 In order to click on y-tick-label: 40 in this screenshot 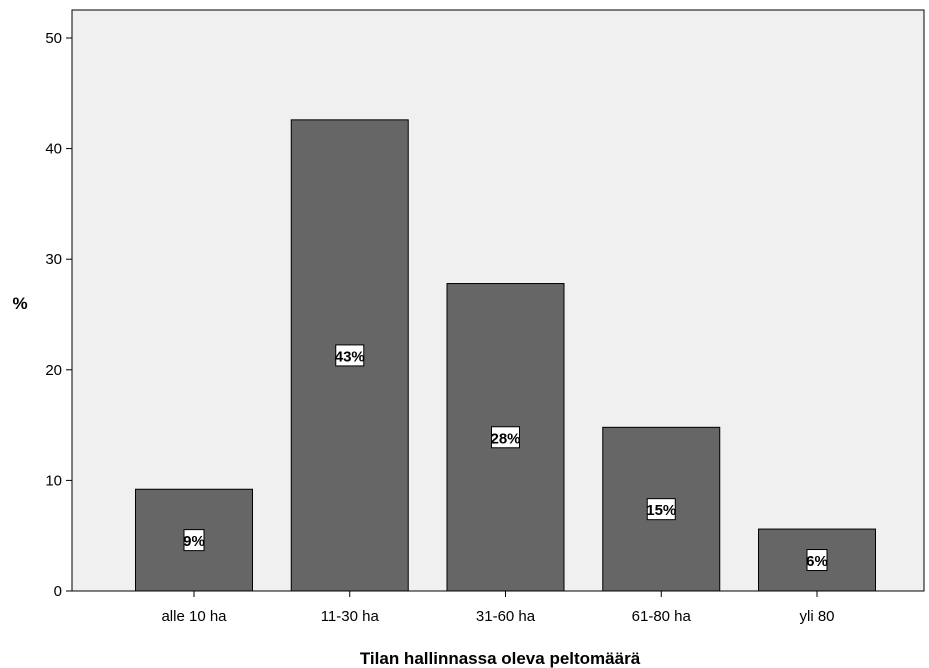, I will do `click(53, 149)`.